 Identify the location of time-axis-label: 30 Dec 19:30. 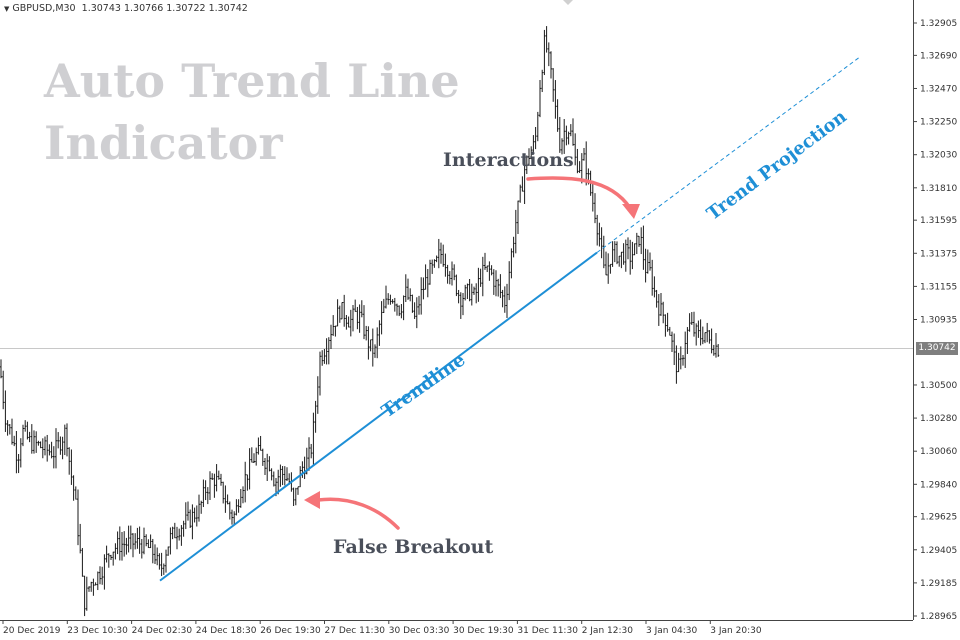
(483, 631).